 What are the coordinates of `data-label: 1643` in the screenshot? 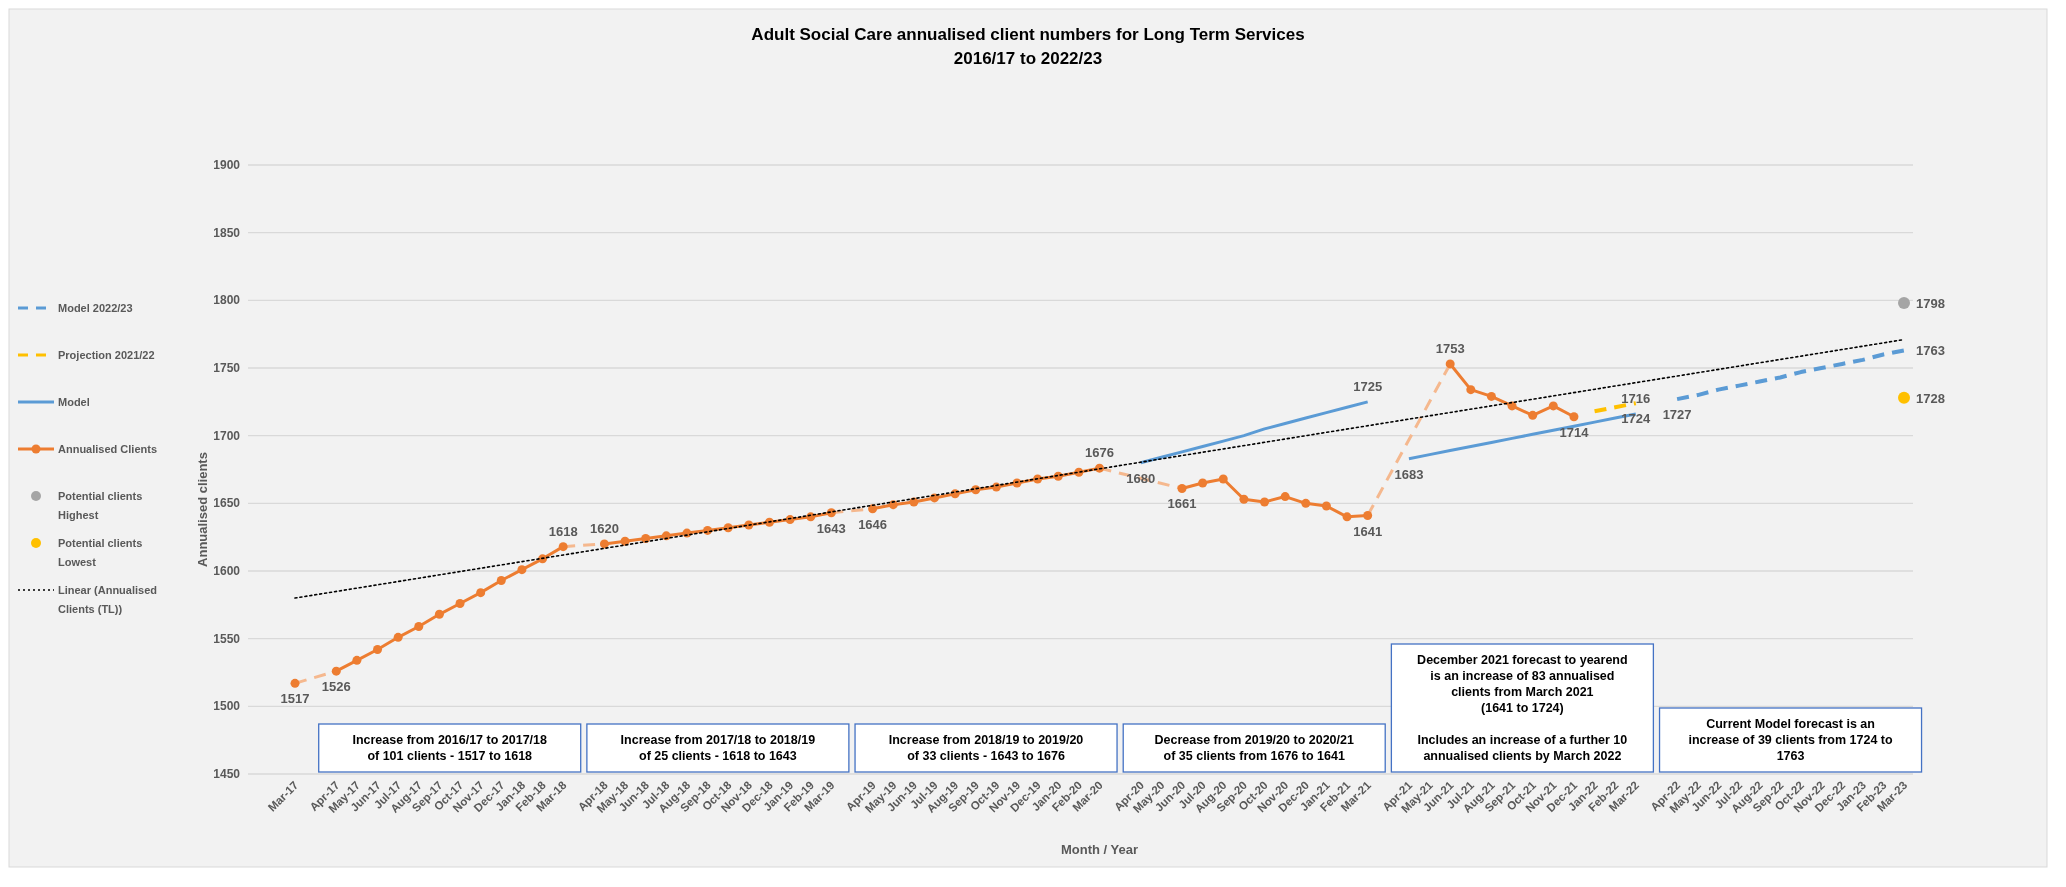 It's located at (831, 528).